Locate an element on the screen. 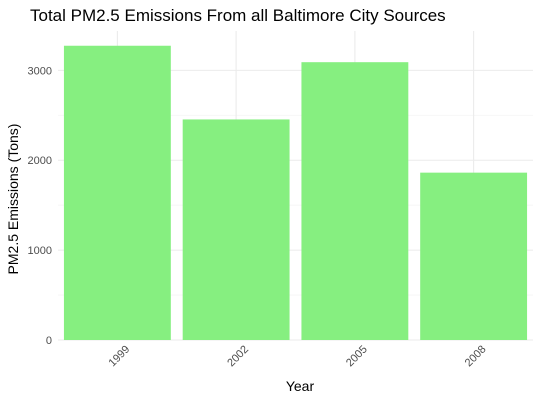 The width and height of the screenshot is (540, 401). y-tick-labels: 0 1000 2000 3000 is located at coordinates (40, 206).